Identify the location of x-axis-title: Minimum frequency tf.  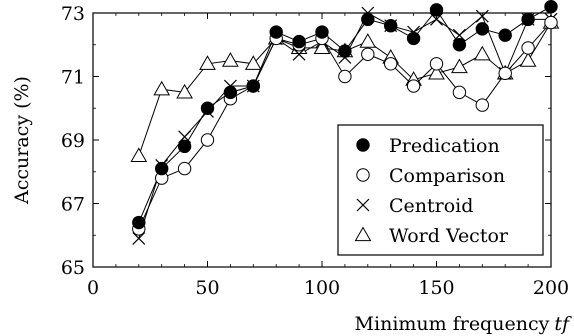
(463, 324).